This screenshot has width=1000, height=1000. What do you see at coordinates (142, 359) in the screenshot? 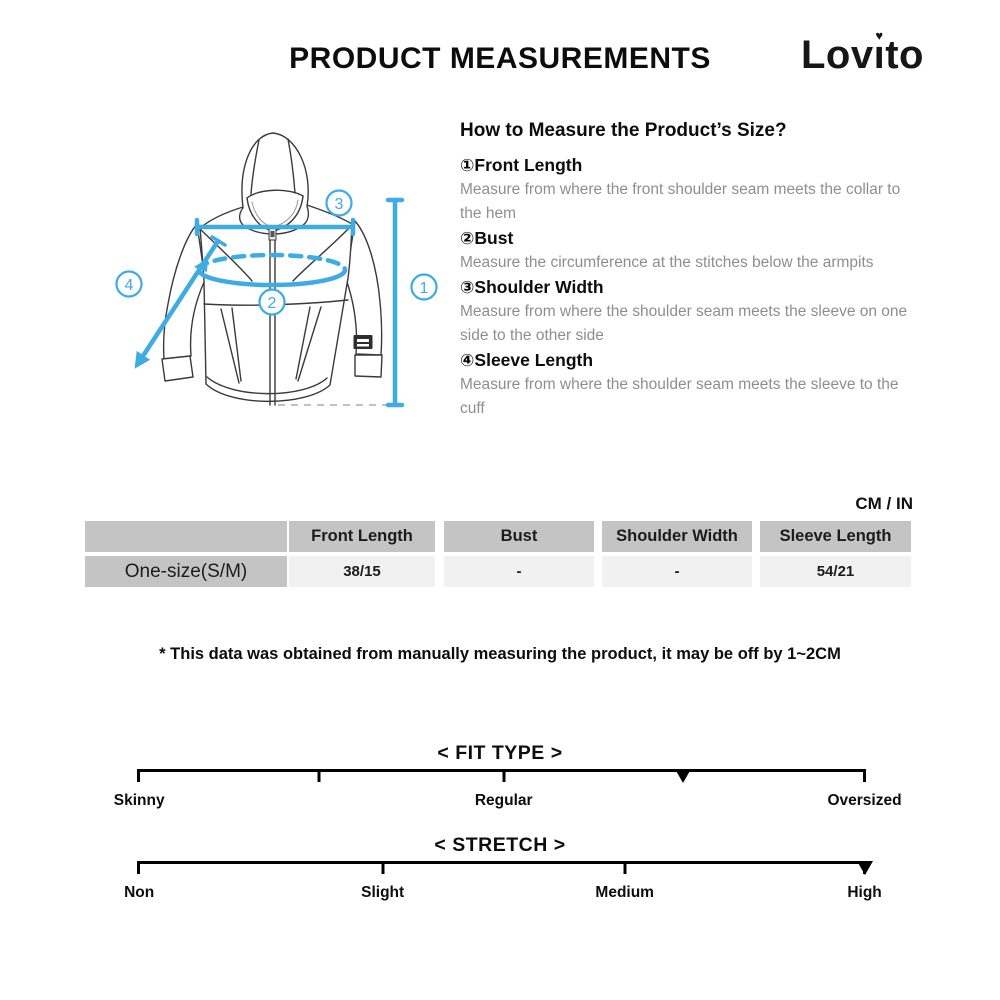
I see `sleeve-length-arrowhead` at bounding box center [142, 359].